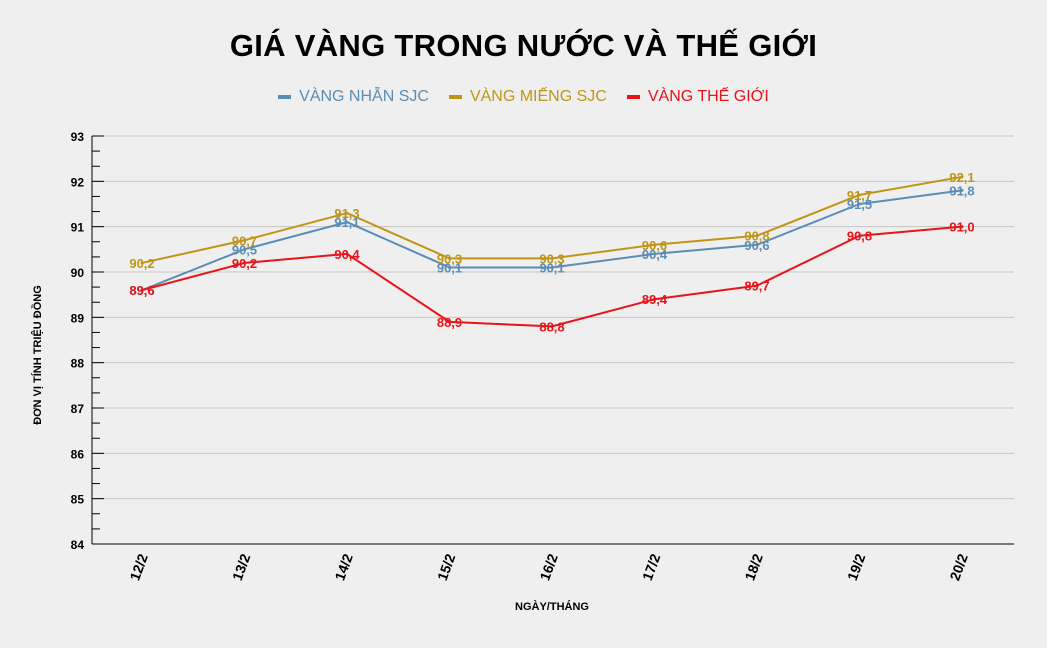 Image resolution: width=1047 pixels, height=648 pixels. What do you see at coordinates (343, 566) in the screenshot?
I see `x-tick-label: 14/2` at bounding box center [343, 566].